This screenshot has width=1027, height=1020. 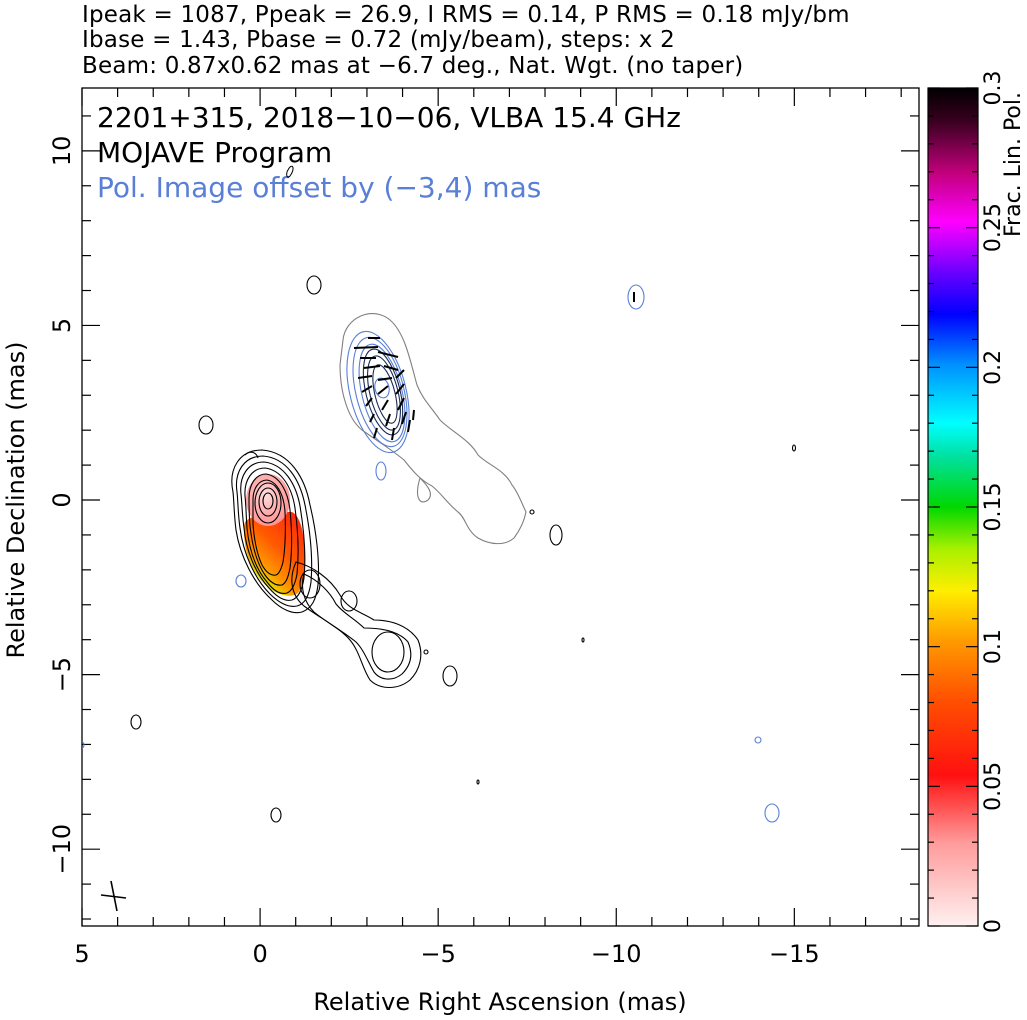 What do you see at coordinates (494, 366) in the screenshot?
I see `evpa-ticks` at bounding box center [494, 366].